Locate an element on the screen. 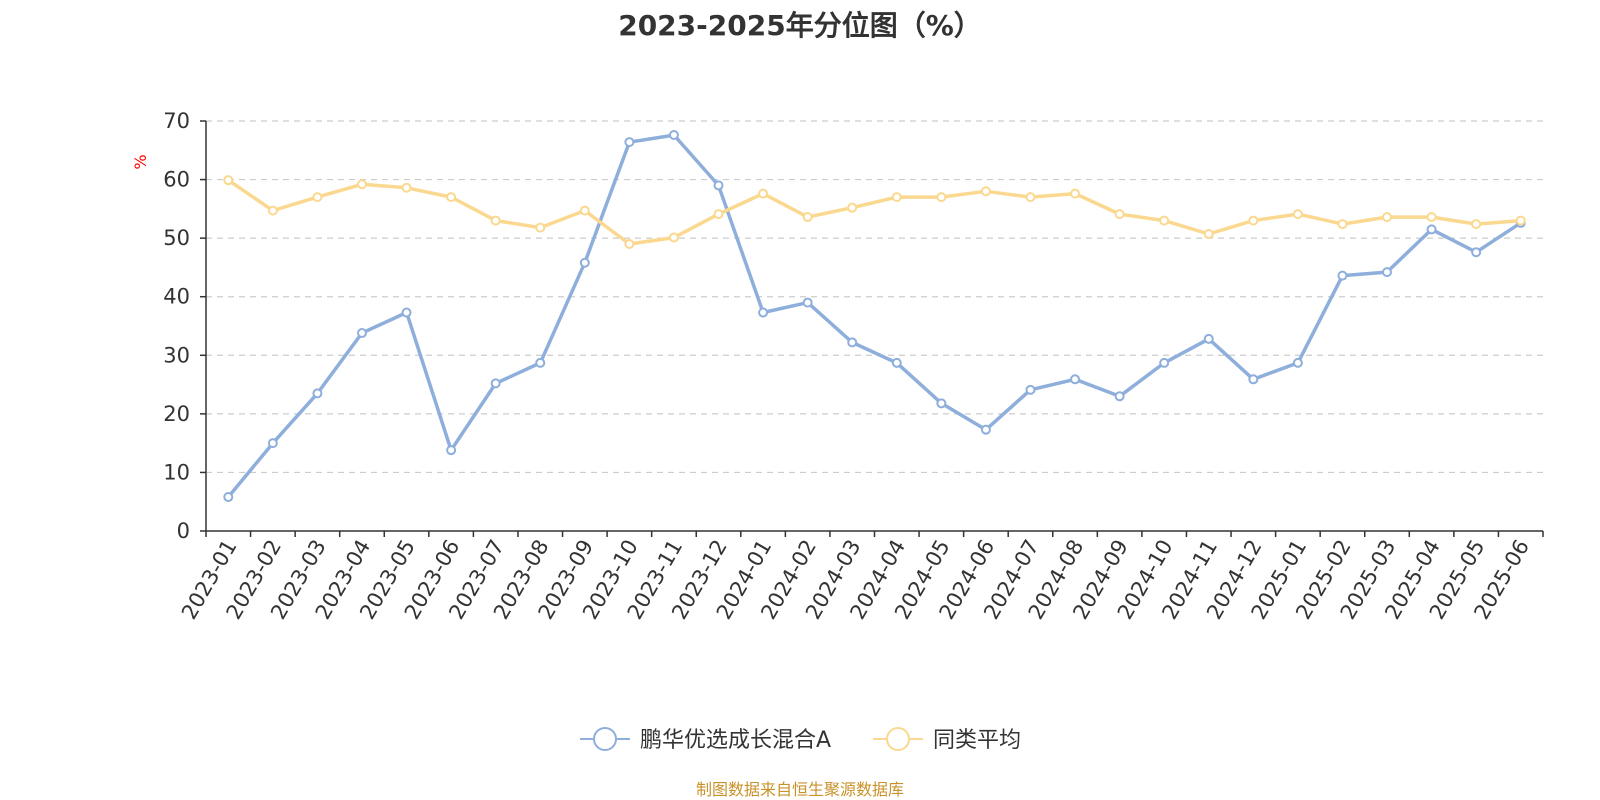  y-tick-label: 0 is located at coordinates (183, 531).